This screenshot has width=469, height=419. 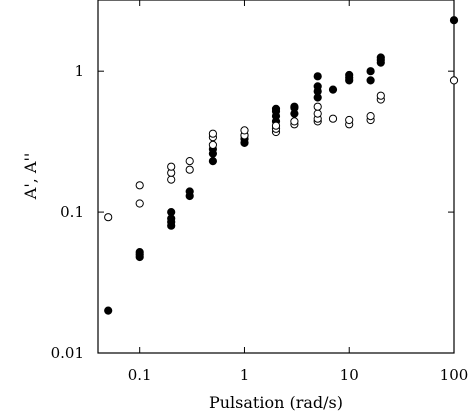 I want to click on x-tick-label: 1, so click(x=245, y=375).